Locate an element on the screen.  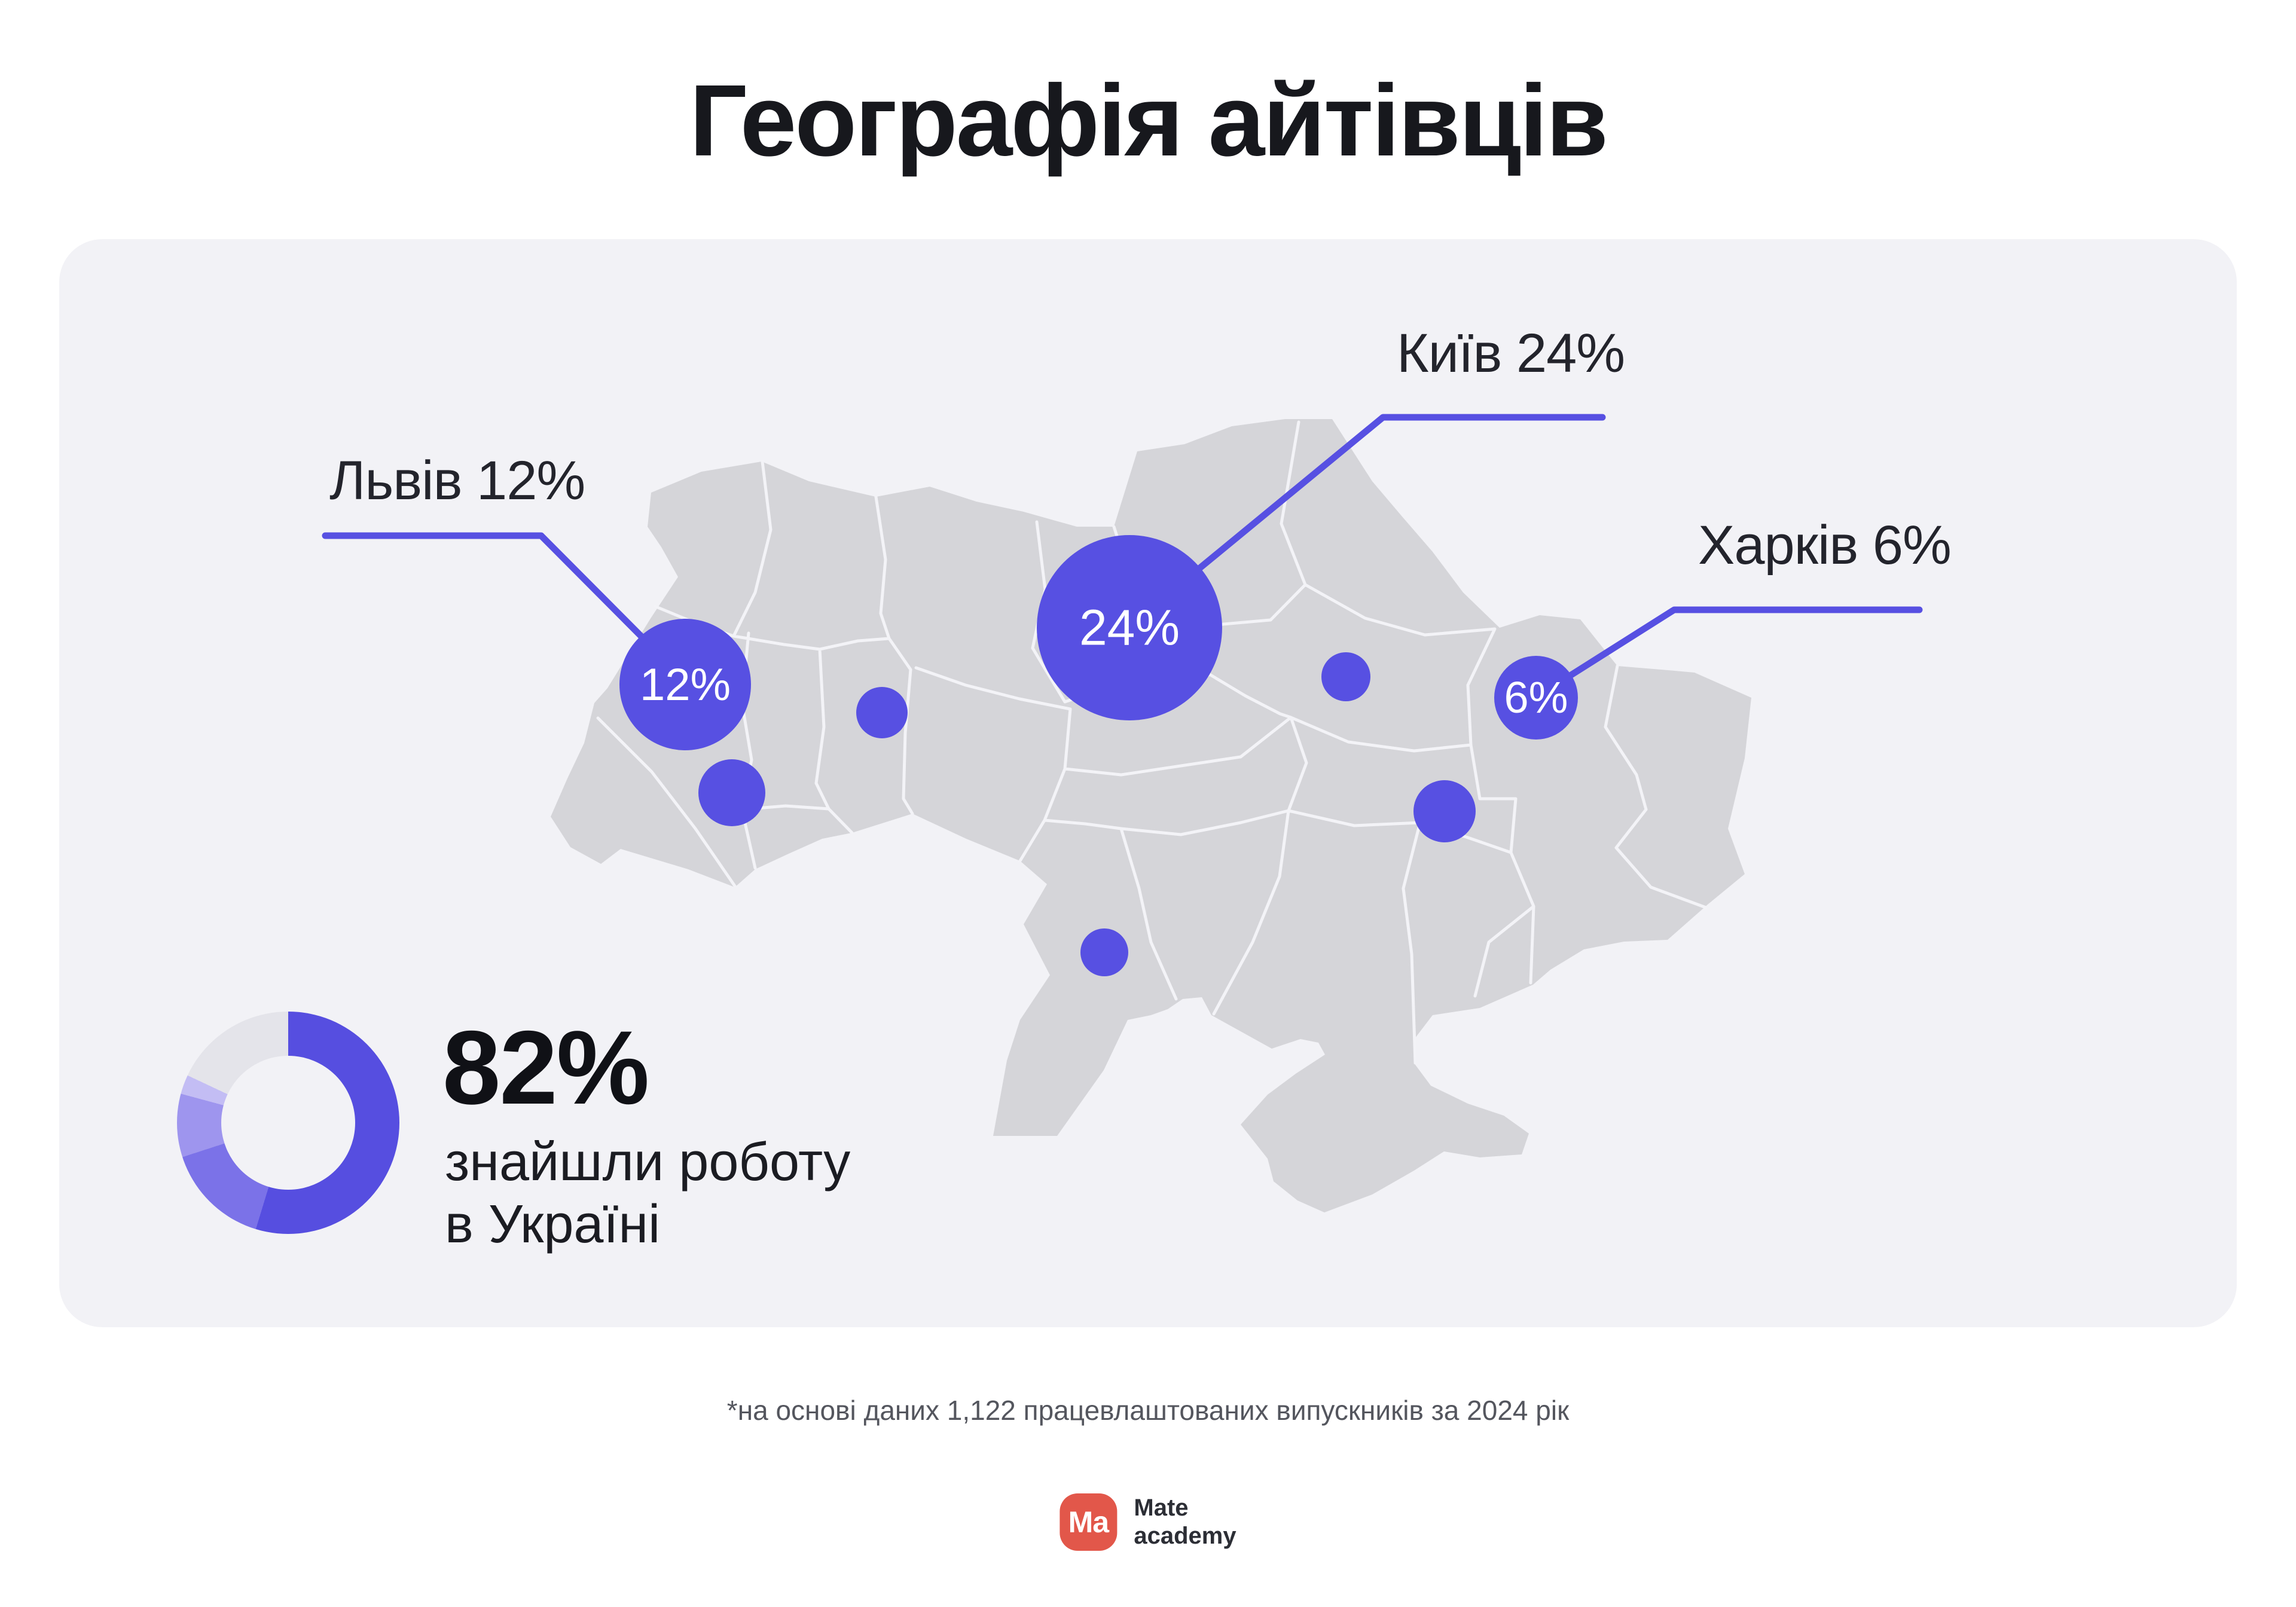
city-label-Львів: Львів 12% is located at coordinates (457, 480).